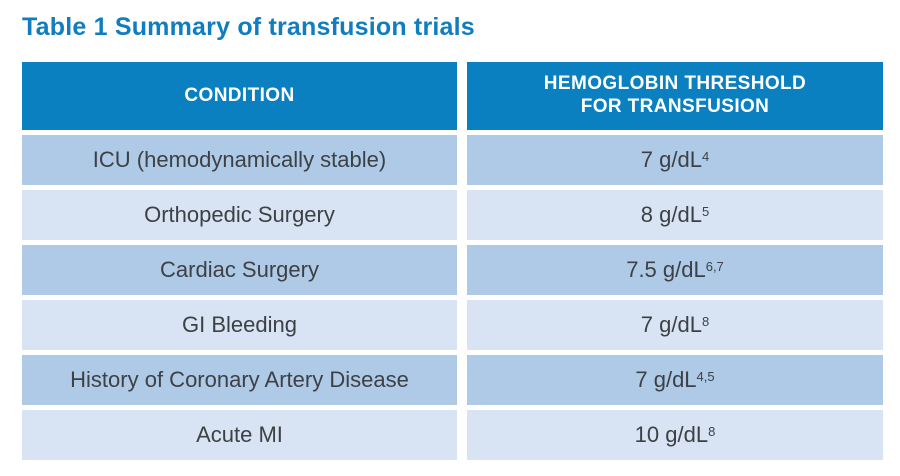 Image resolution: width=900 pixels, height=476 pixels. What do you see at coordinates (239, 160) in the screenshot?
I see `condition-cell: ICU (hemodynamically stable)` at bounding box center [239, 160].